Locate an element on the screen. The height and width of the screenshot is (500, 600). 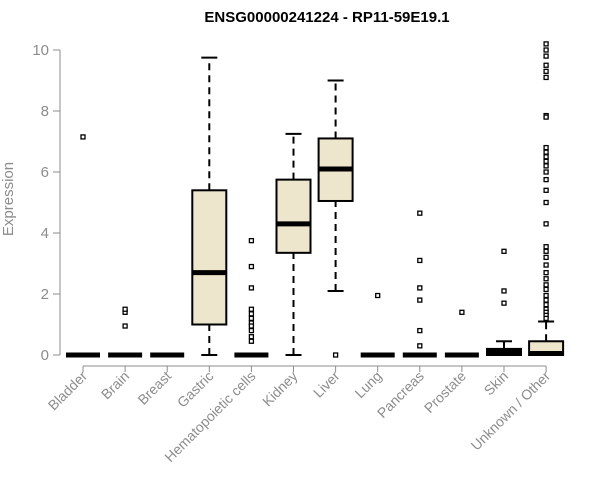
x-tick-label: Liver is located at coordinates (326, 384).